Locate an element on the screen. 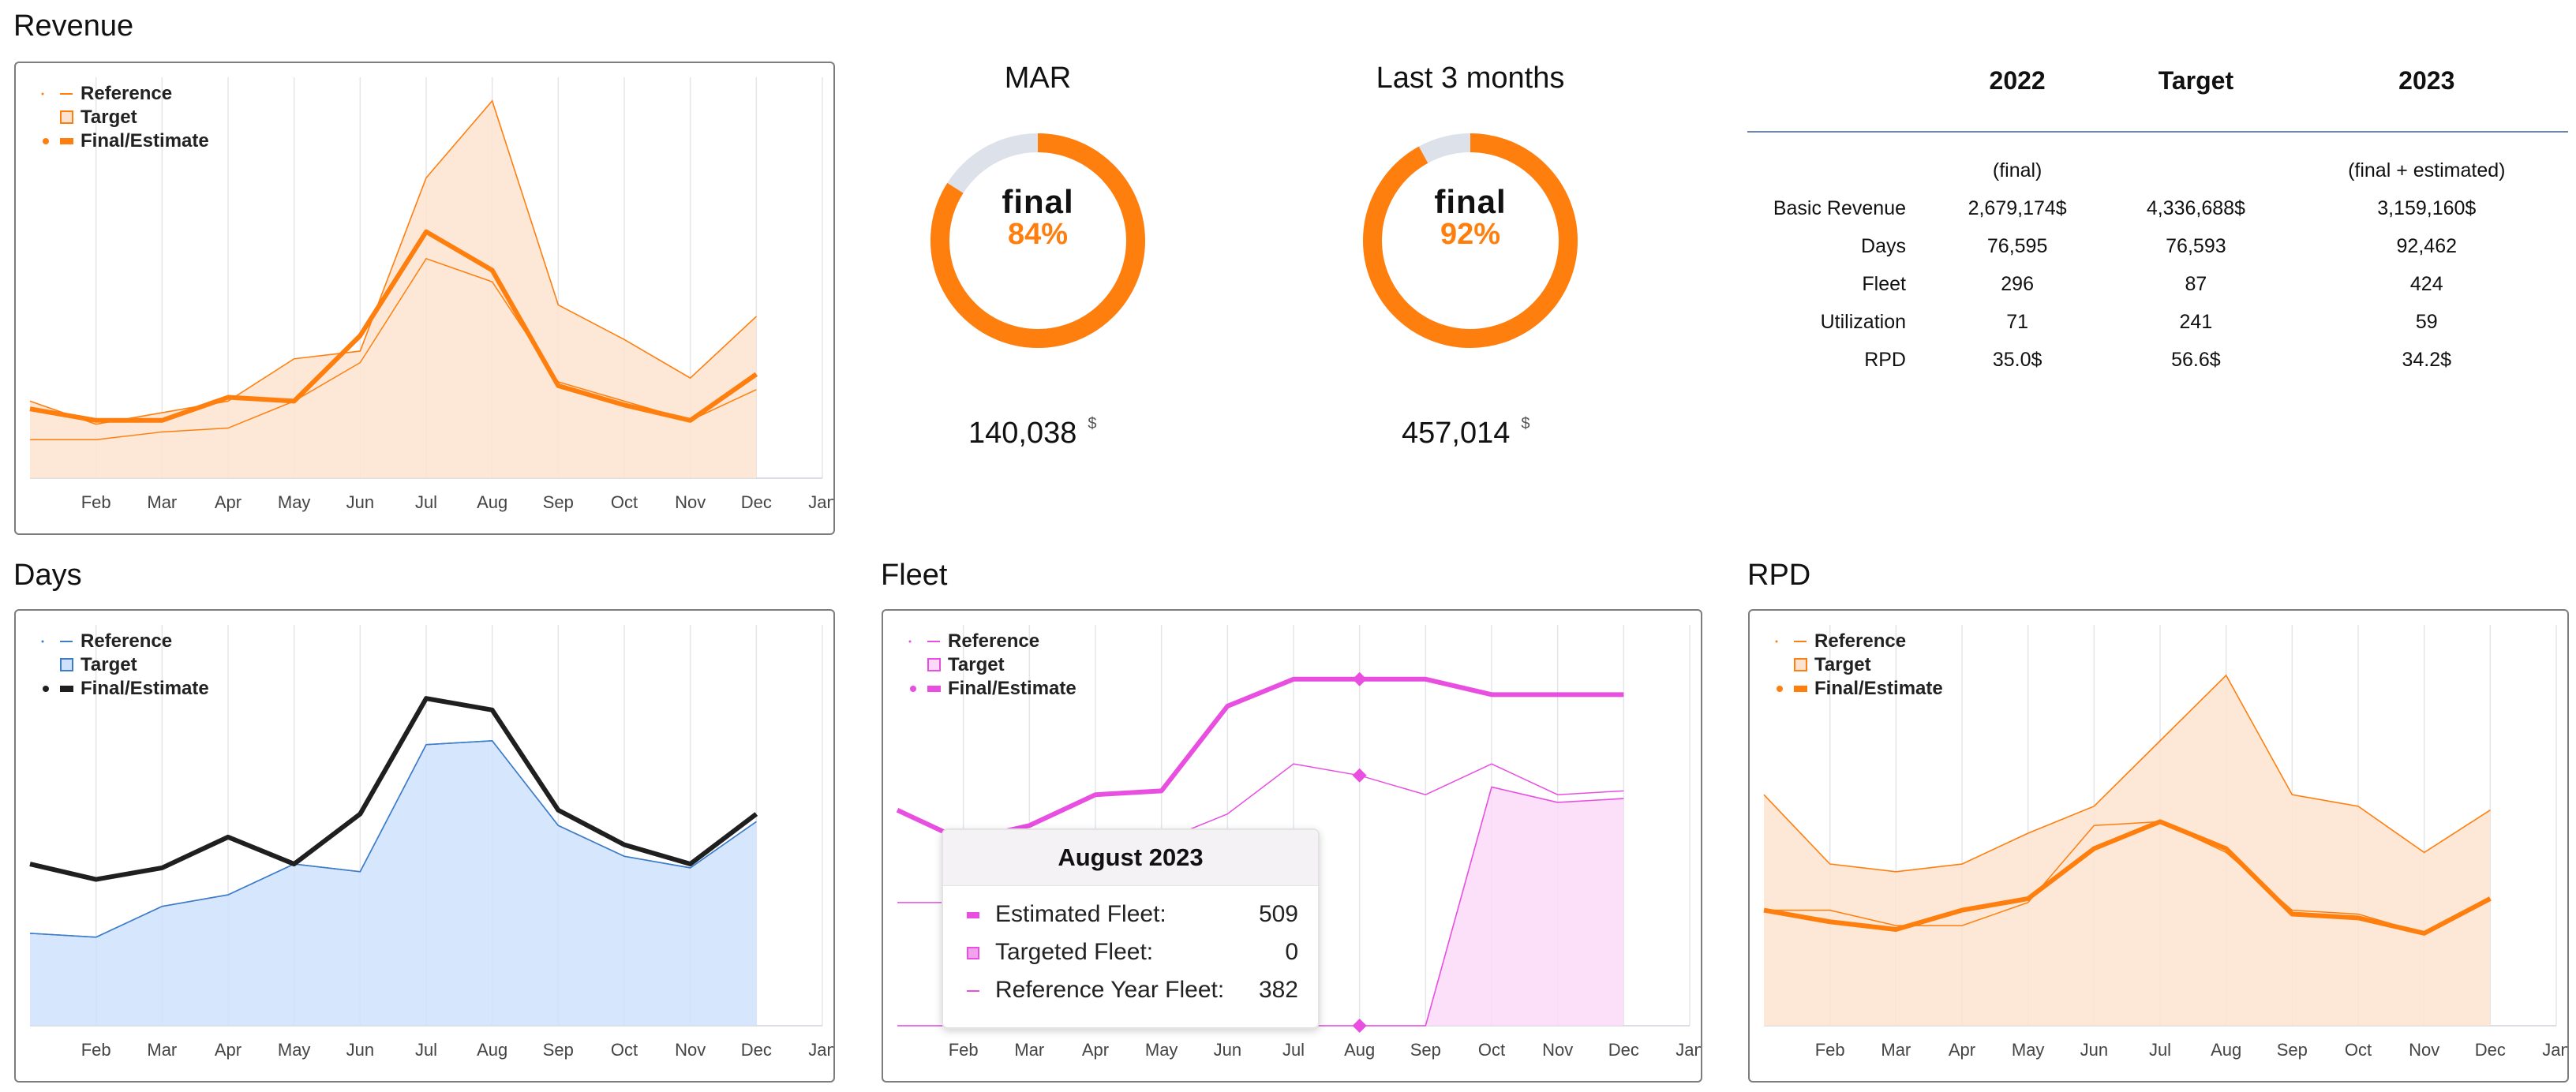 The width and height of the screenshot is (2576, 1092). summary-col-2023: 2023 is located at coordinates (2426, 80).